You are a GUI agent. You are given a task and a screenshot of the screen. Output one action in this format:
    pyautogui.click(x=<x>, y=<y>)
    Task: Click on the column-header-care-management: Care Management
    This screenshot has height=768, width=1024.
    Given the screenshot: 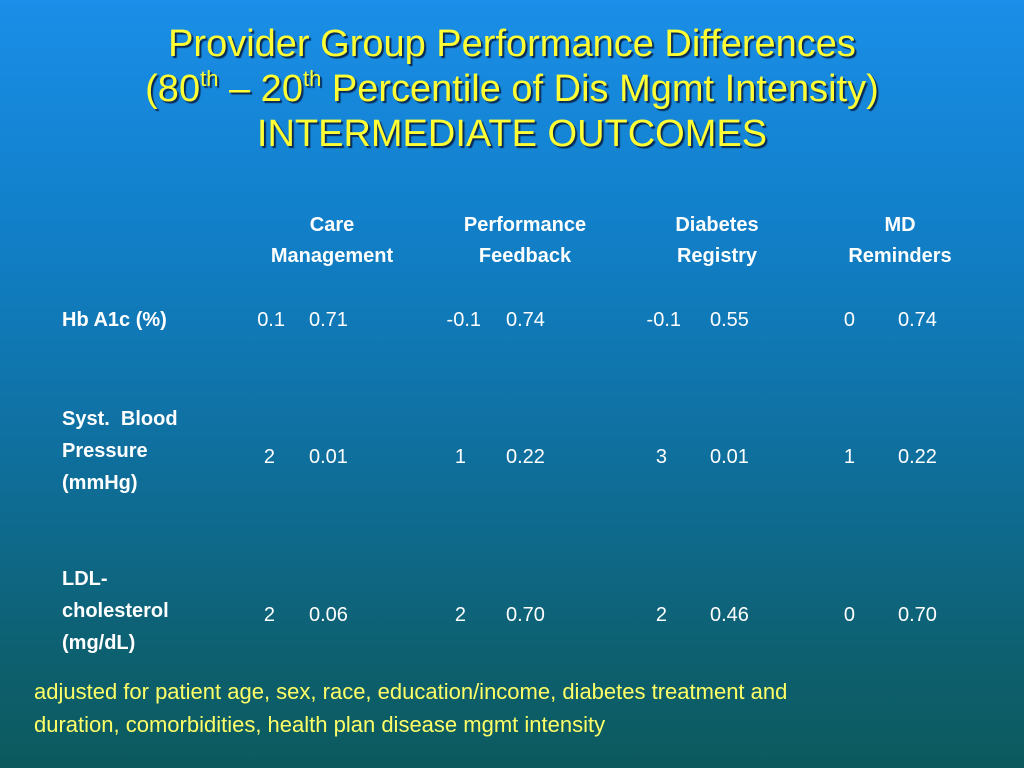 What is the action you would take?
    pyautogui.click(x=332, y=241)
    